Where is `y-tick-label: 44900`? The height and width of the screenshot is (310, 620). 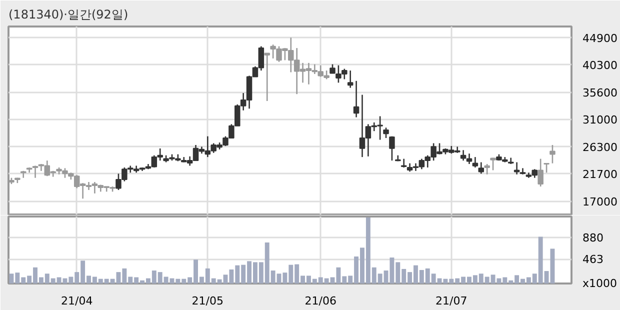 y-tick-label: 44900 is located at coordinates (600, 39).